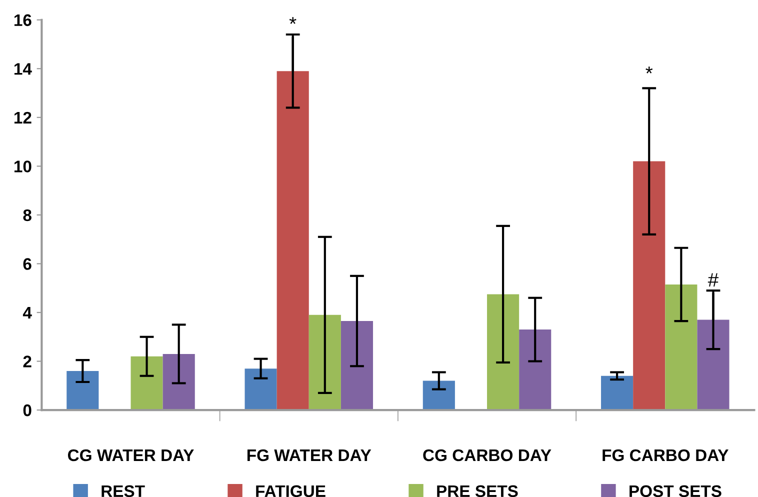 The height and width of the screenshot is (497, 758). I want to click on x-tick-label: CG CARBO DAY, so click(487, 455).